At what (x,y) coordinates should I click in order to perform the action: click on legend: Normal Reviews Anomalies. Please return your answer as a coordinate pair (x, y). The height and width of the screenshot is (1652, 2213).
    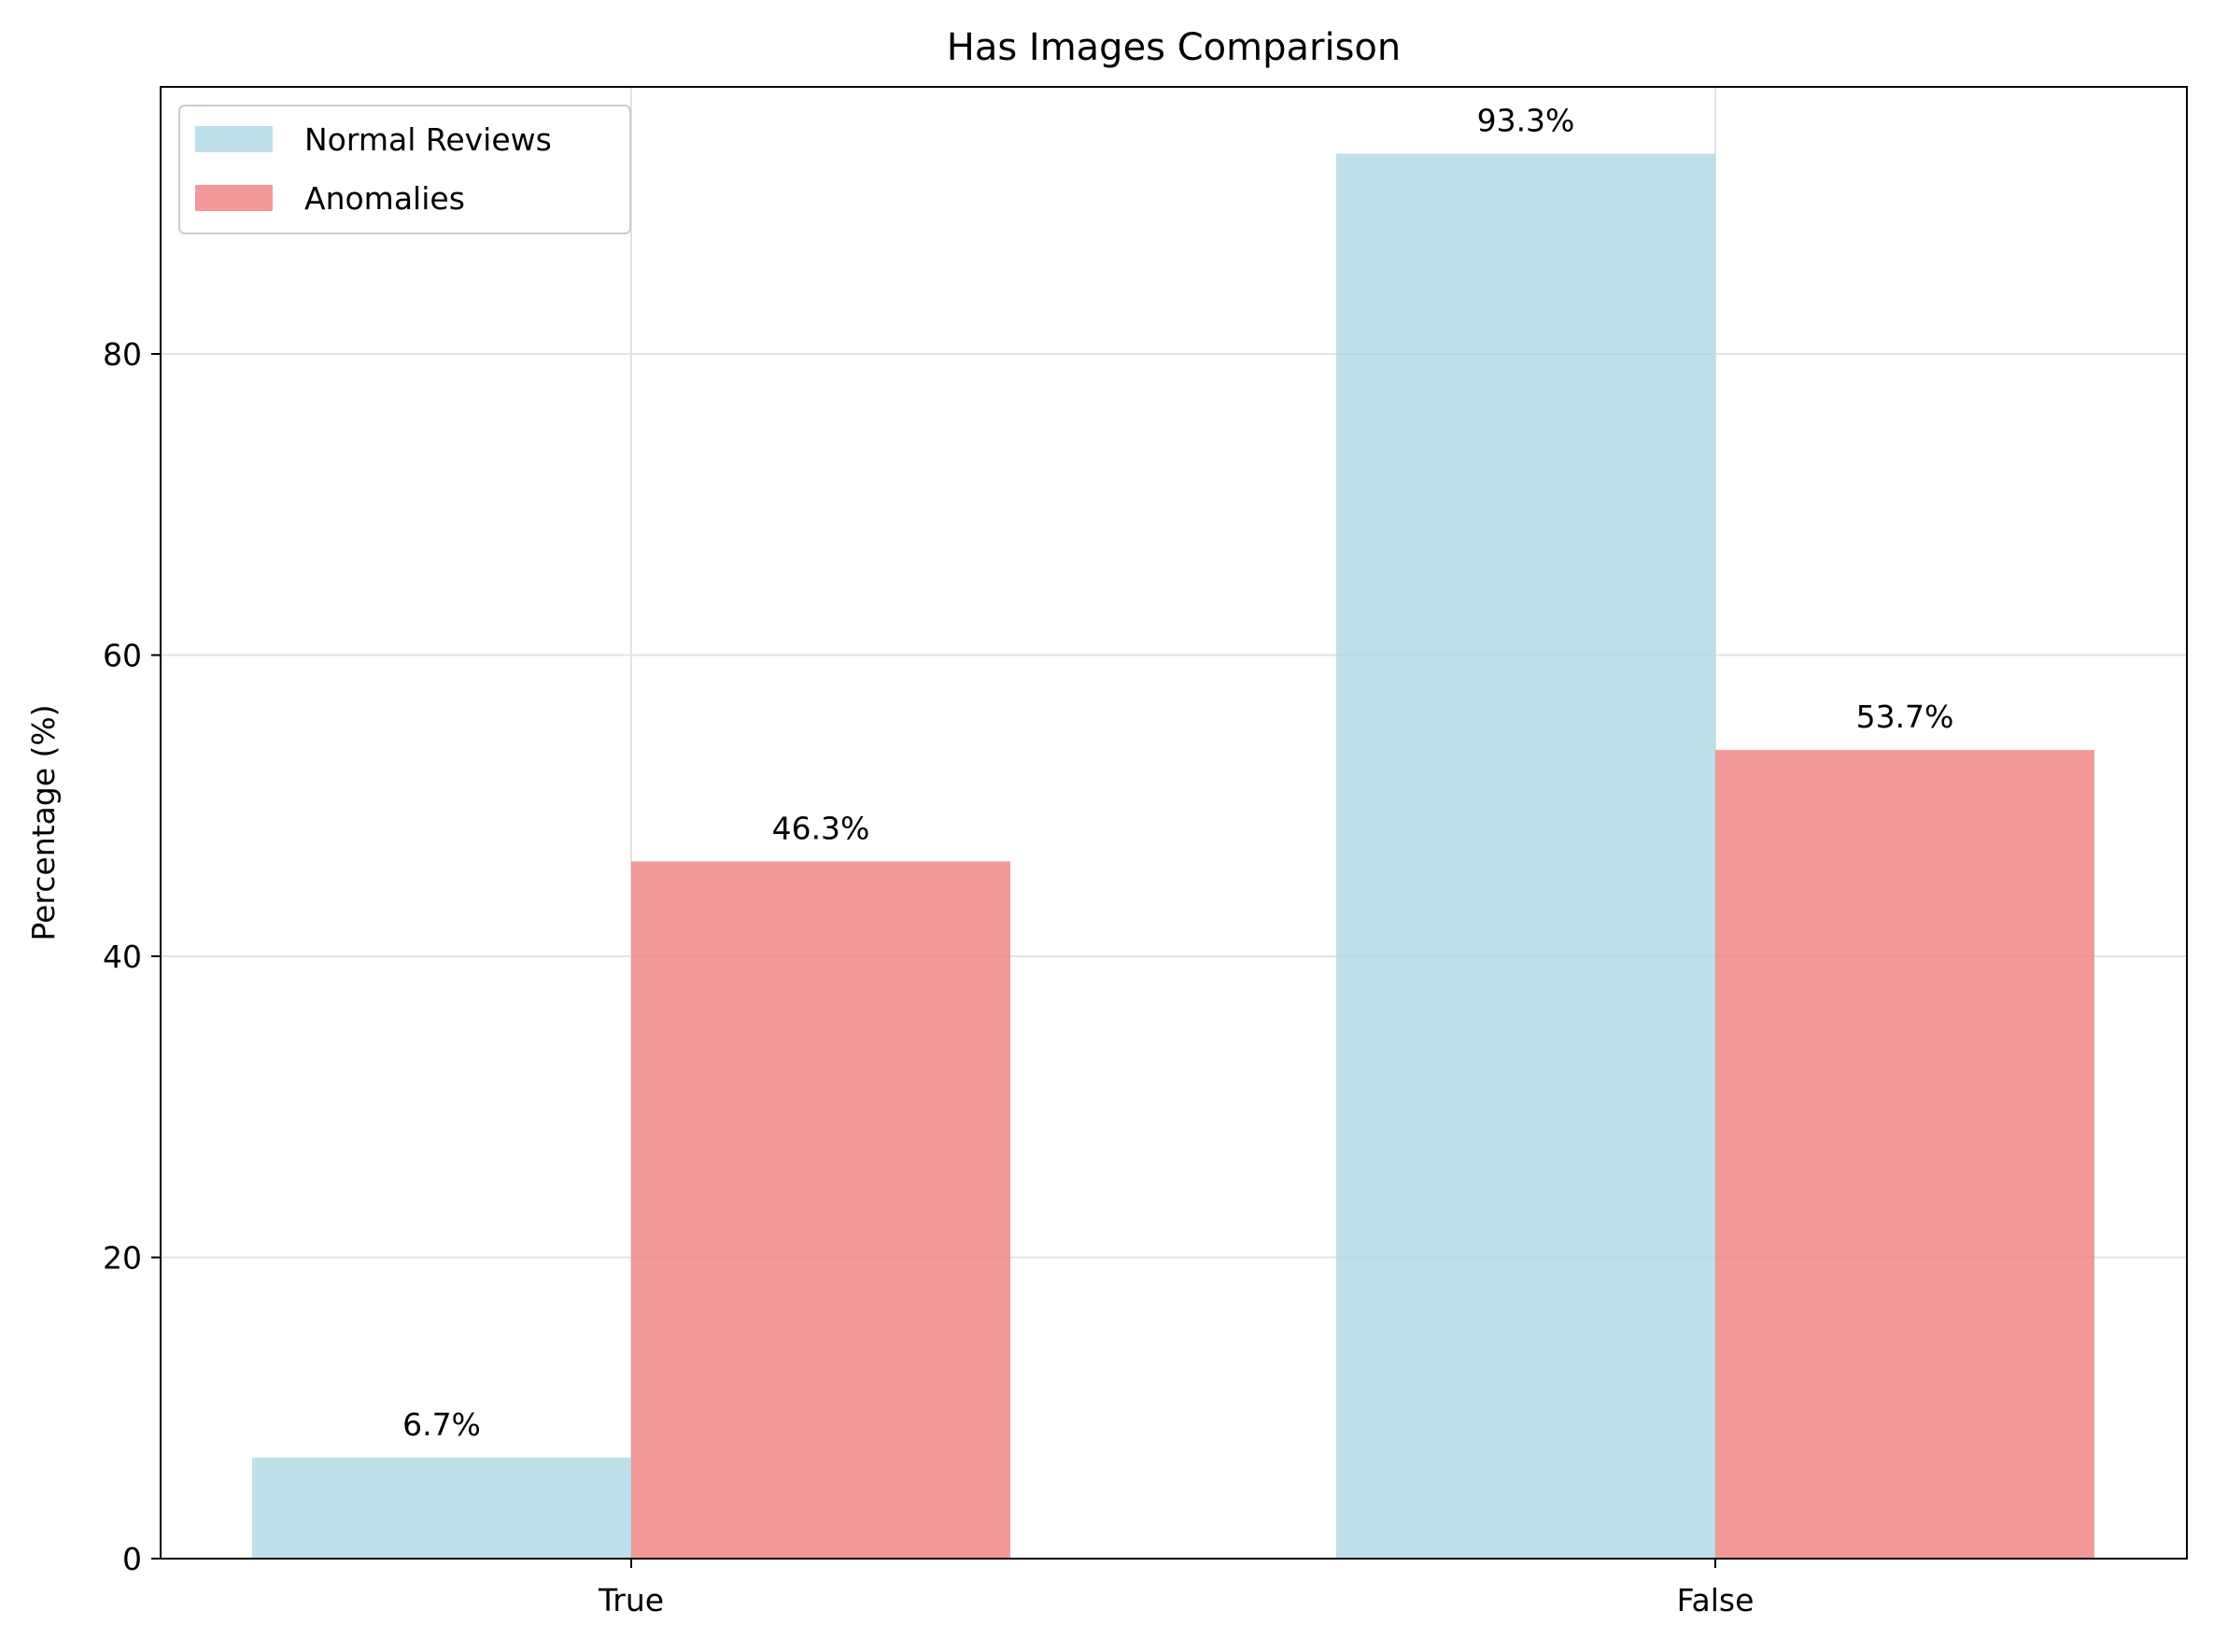
    Looking at the image, I should click on (405, 169).